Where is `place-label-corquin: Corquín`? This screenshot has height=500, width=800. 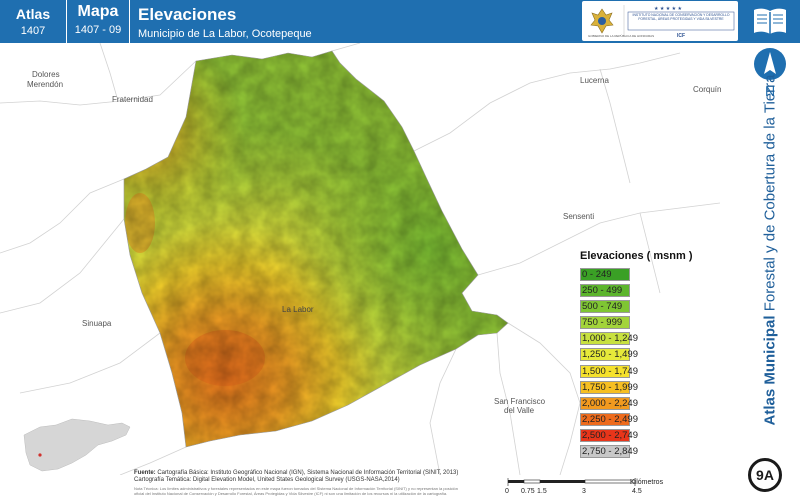 place-label-corquin: Corquín is located at coordinates (707, 89).